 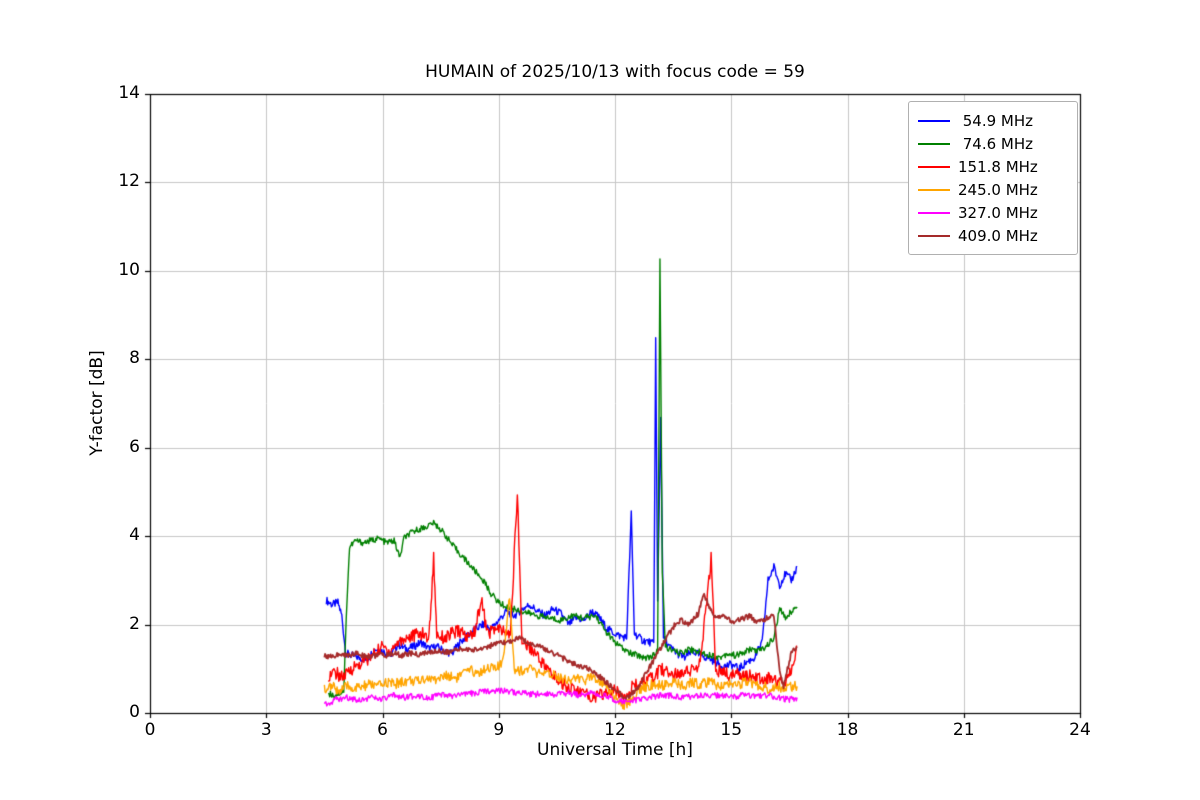 I want to click on legend-label: 54.9 MHz, so click(x=996, y=120).